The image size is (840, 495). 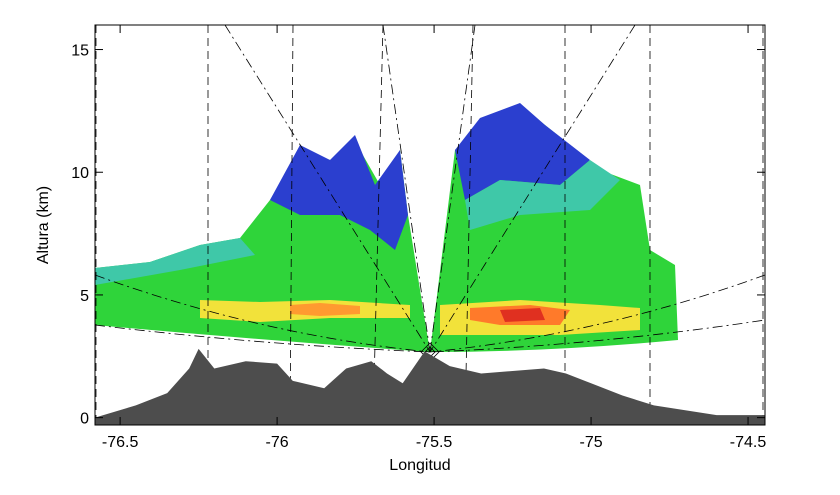 What do you see at coordinates (748, 442) in the screenshot?
I see `x-tick-label: -74.5` at bounding box center [748, 442].